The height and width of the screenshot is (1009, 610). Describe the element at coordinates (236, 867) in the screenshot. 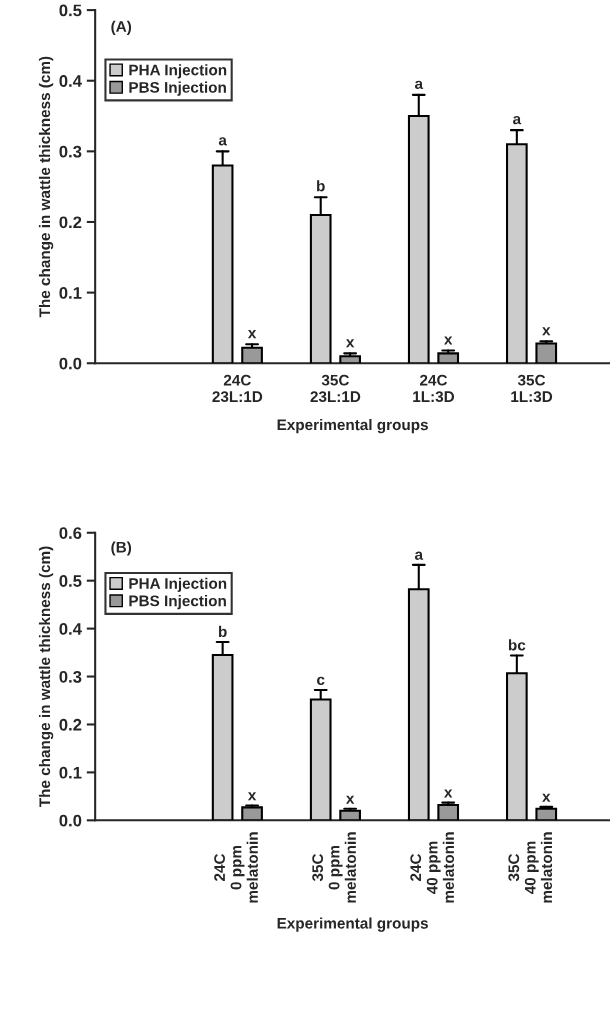

I see `x-tick-label: 24C 0 ppm melatonin` at that location.